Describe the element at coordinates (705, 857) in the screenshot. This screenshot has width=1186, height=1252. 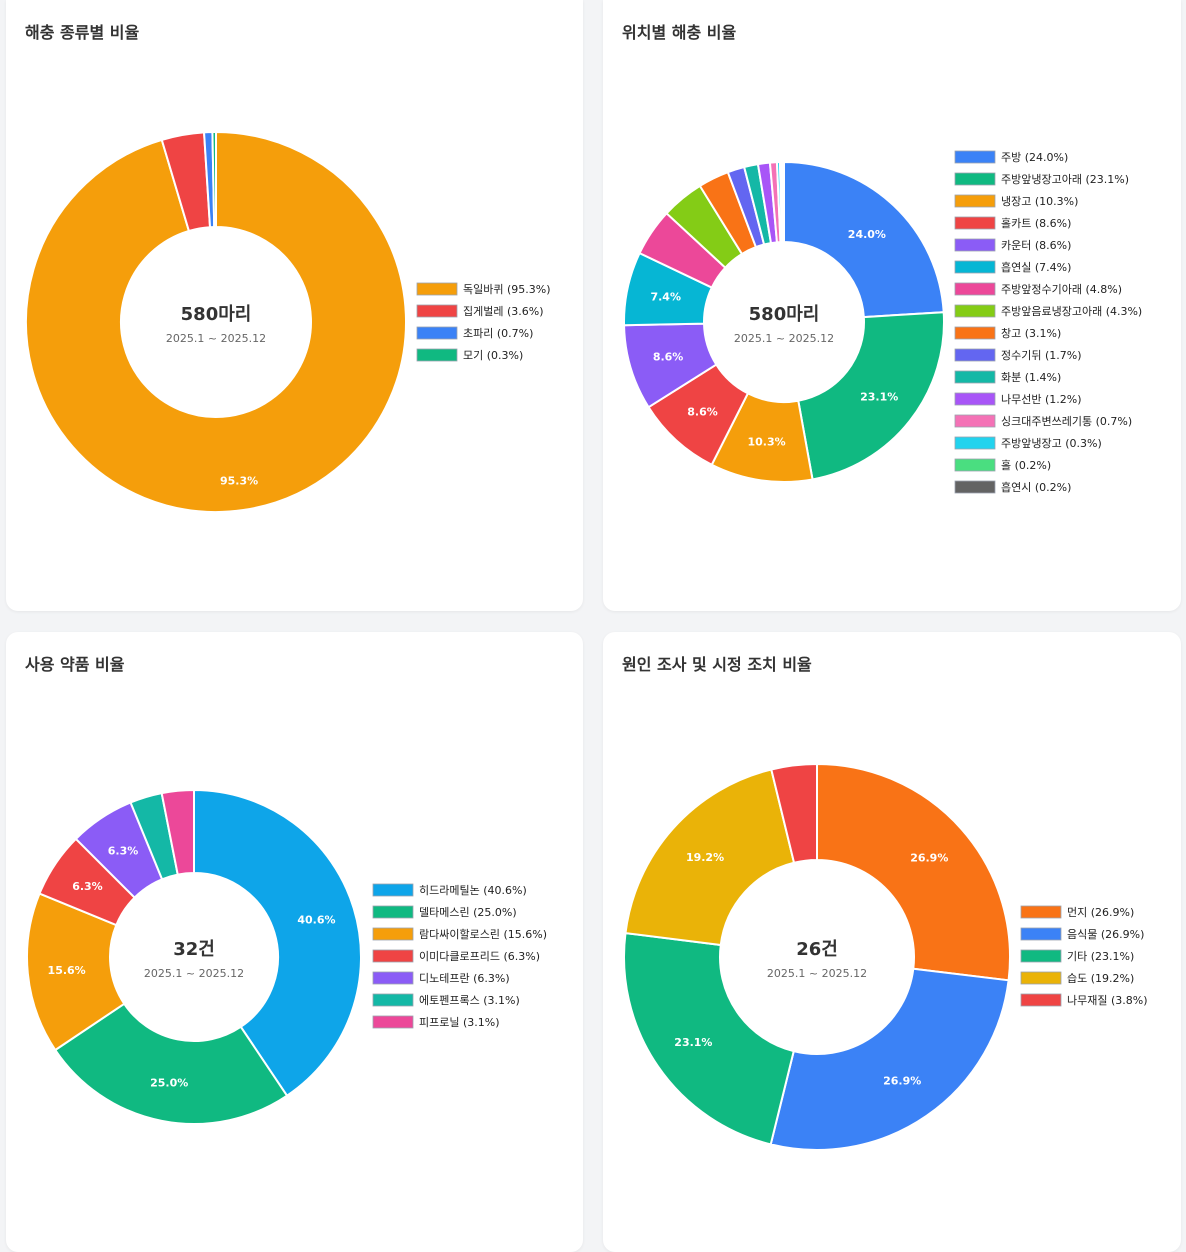
I see `slice-percentage-label: 19.2%` at that location.